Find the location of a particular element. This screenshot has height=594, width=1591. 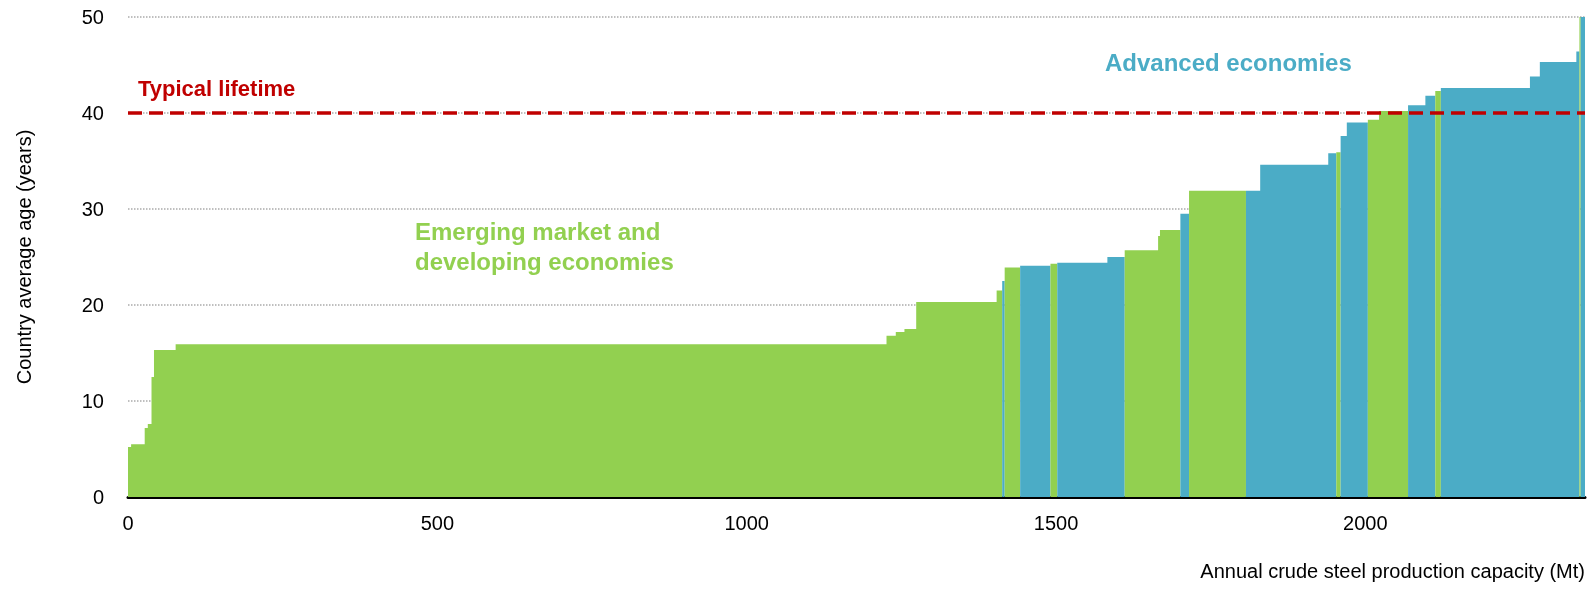

y-tick-label: 50 is located at coordinates (92, 17).